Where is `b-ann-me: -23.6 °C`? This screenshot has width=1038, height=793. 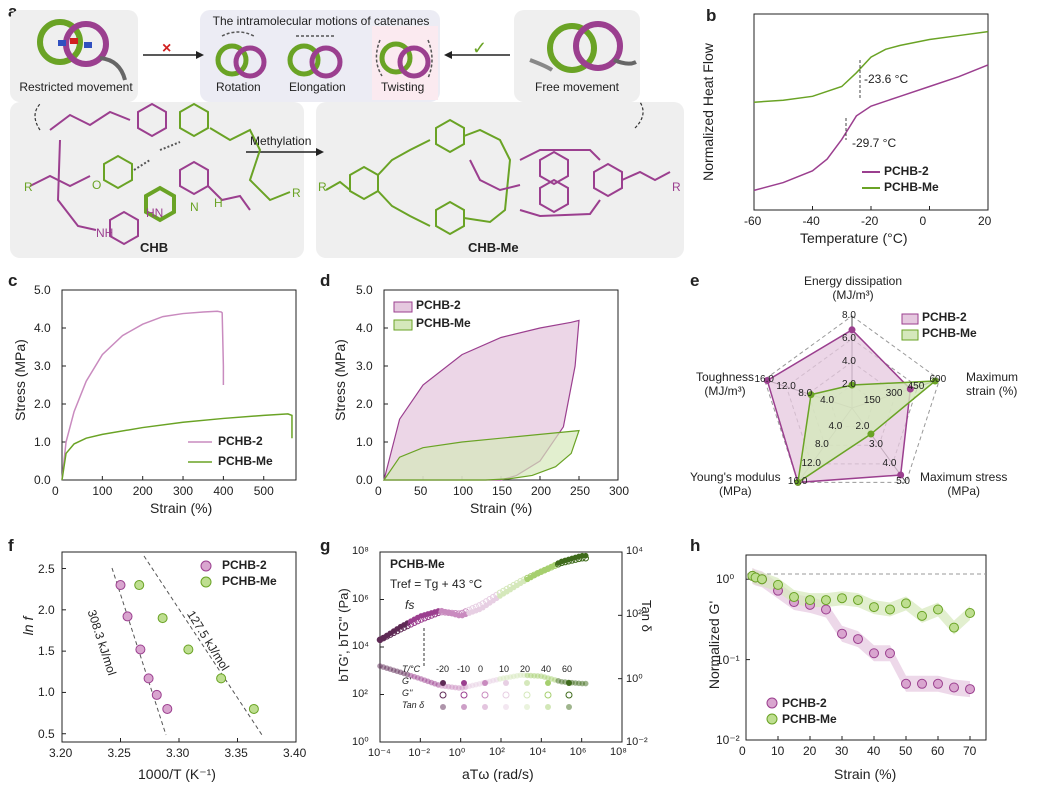
b-ann-me: -23.6 °C is located at coordinates (886, 79).